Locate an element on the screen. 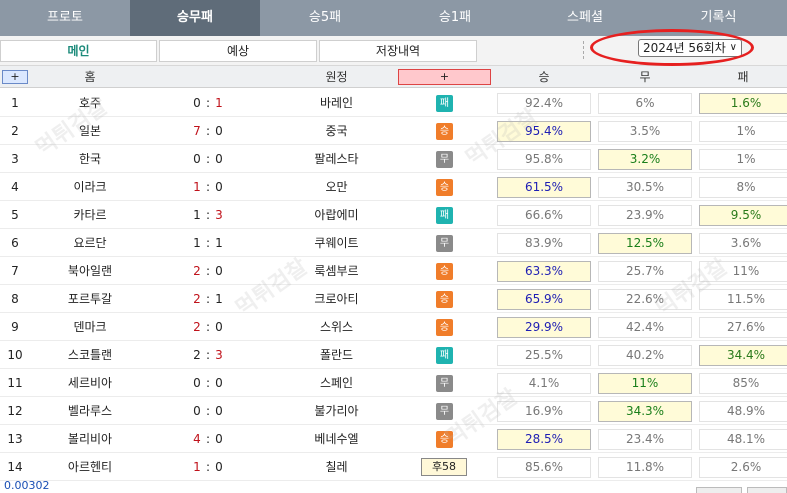 This screenshot has height=493, width=787. draw-rate-cell: 3.5% is located at coordinates (645, 131).